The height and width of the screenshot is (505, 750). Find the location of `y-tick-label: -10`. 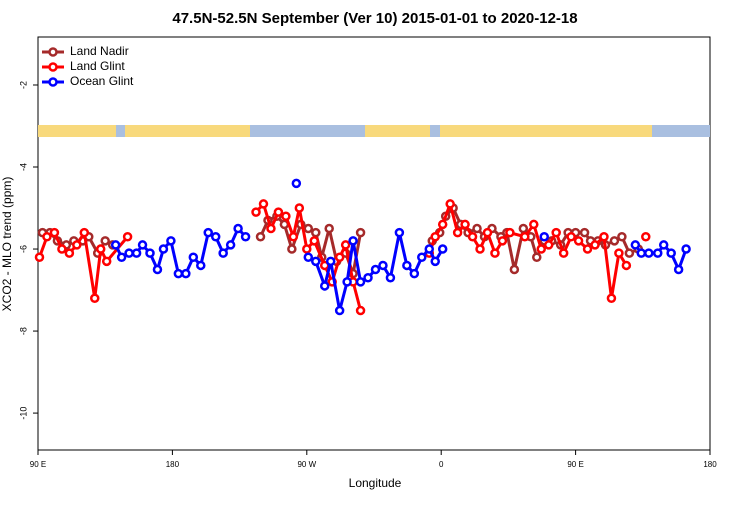

y-tick-label: -10 is located at coordinates (23, 413).